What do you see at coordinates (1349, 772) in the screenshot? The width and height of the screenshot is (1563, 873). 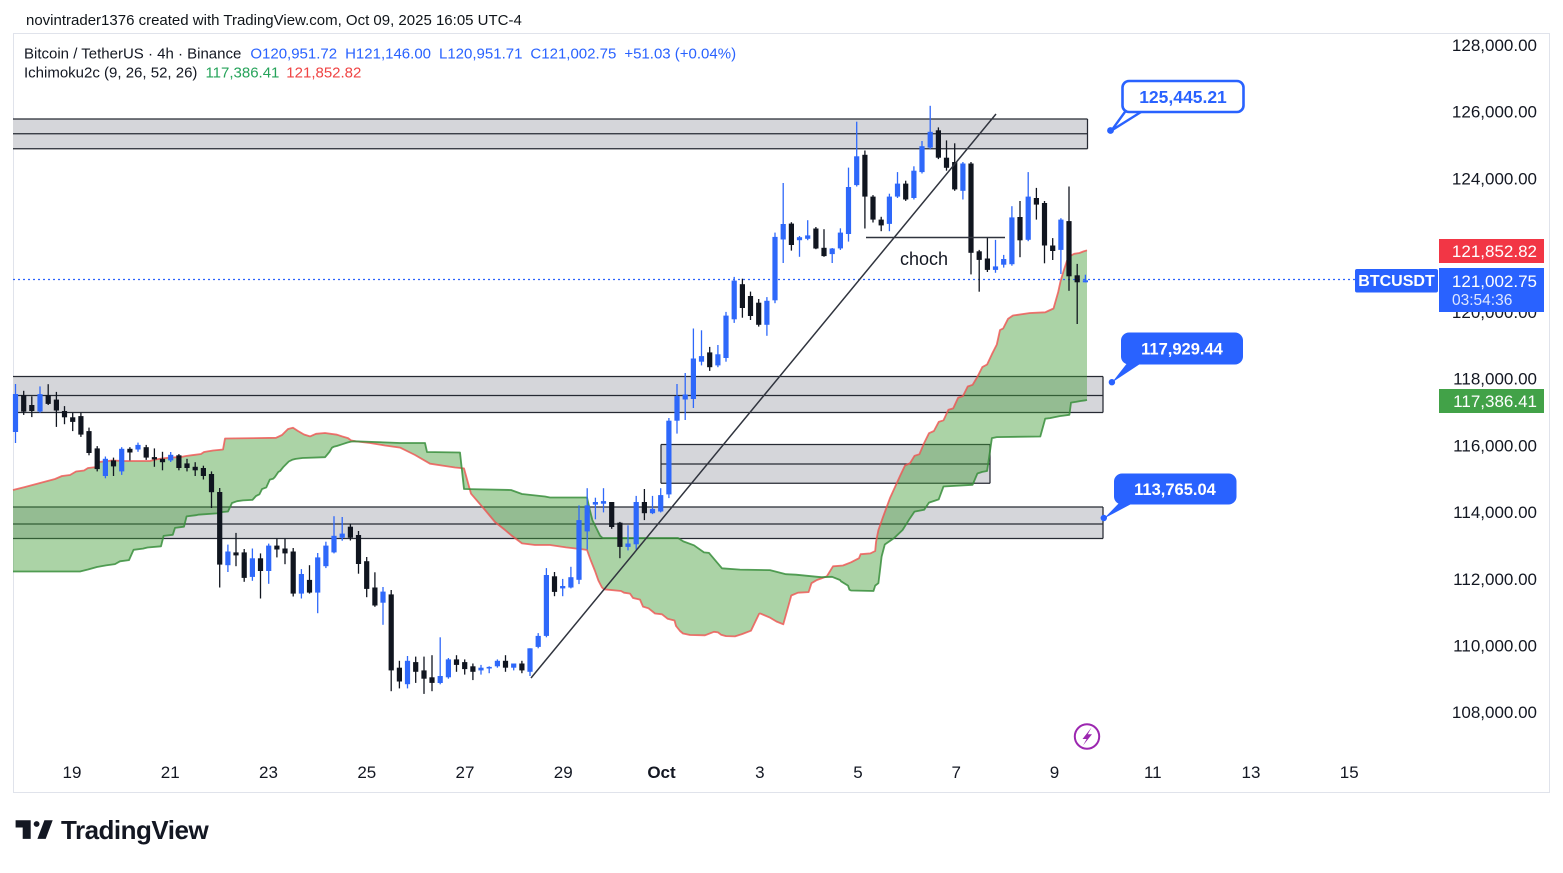 I see `svg-text: 15` at bounding box center [1349, 772].